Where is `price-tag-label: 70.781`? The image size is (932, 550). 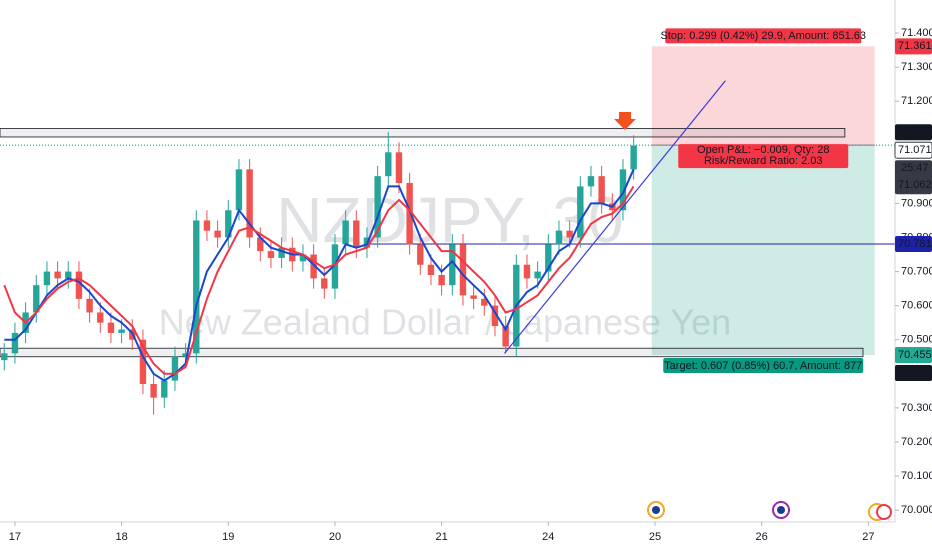
price-tag-label: 70.781 is located at coordinates (915, 244).